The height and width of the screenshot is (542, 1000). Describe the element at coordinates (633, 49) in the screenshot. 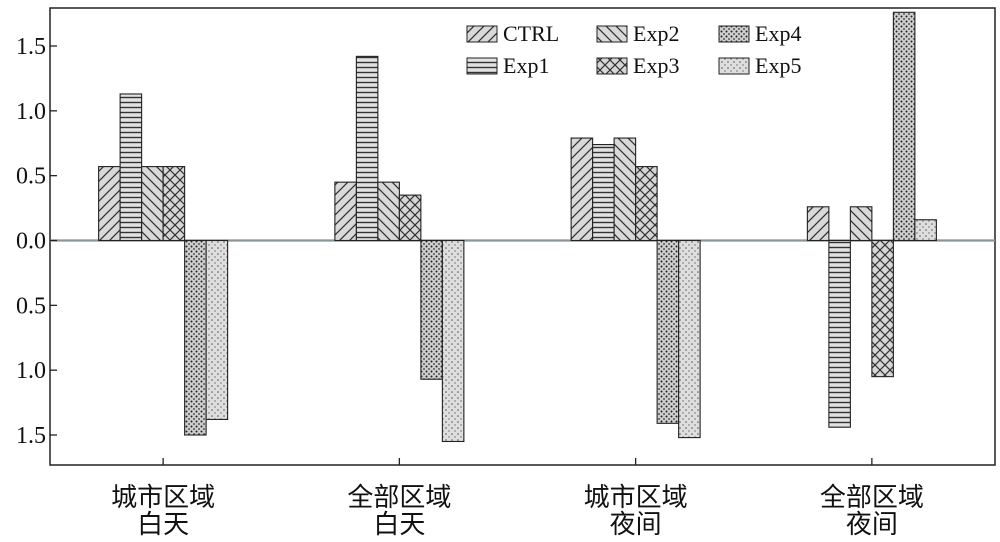

I see `legend: CTRL Exp1 Exp2 Exp3 Exp4 Exp5` at that location.